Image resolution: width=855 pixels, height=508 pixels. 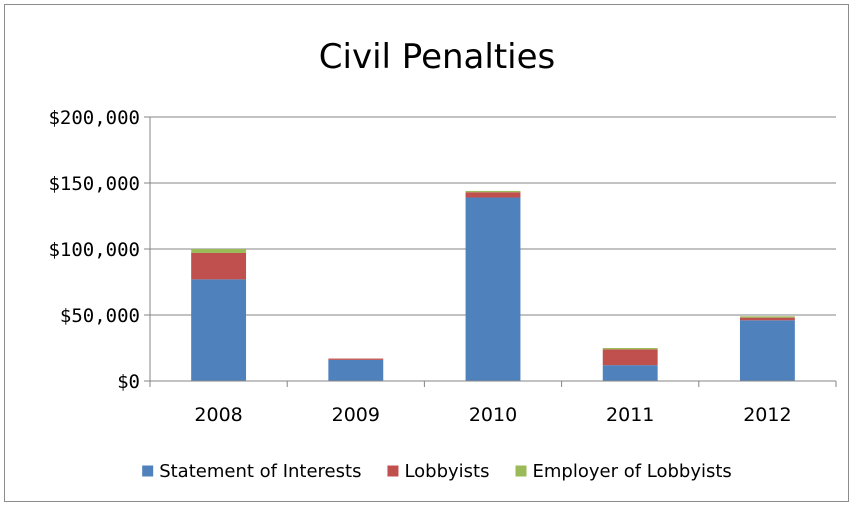 What do you see at coordinates (218, 415) in the screenshot?
I see `x-tick-label: 2008` at bounding box center [218, 415].